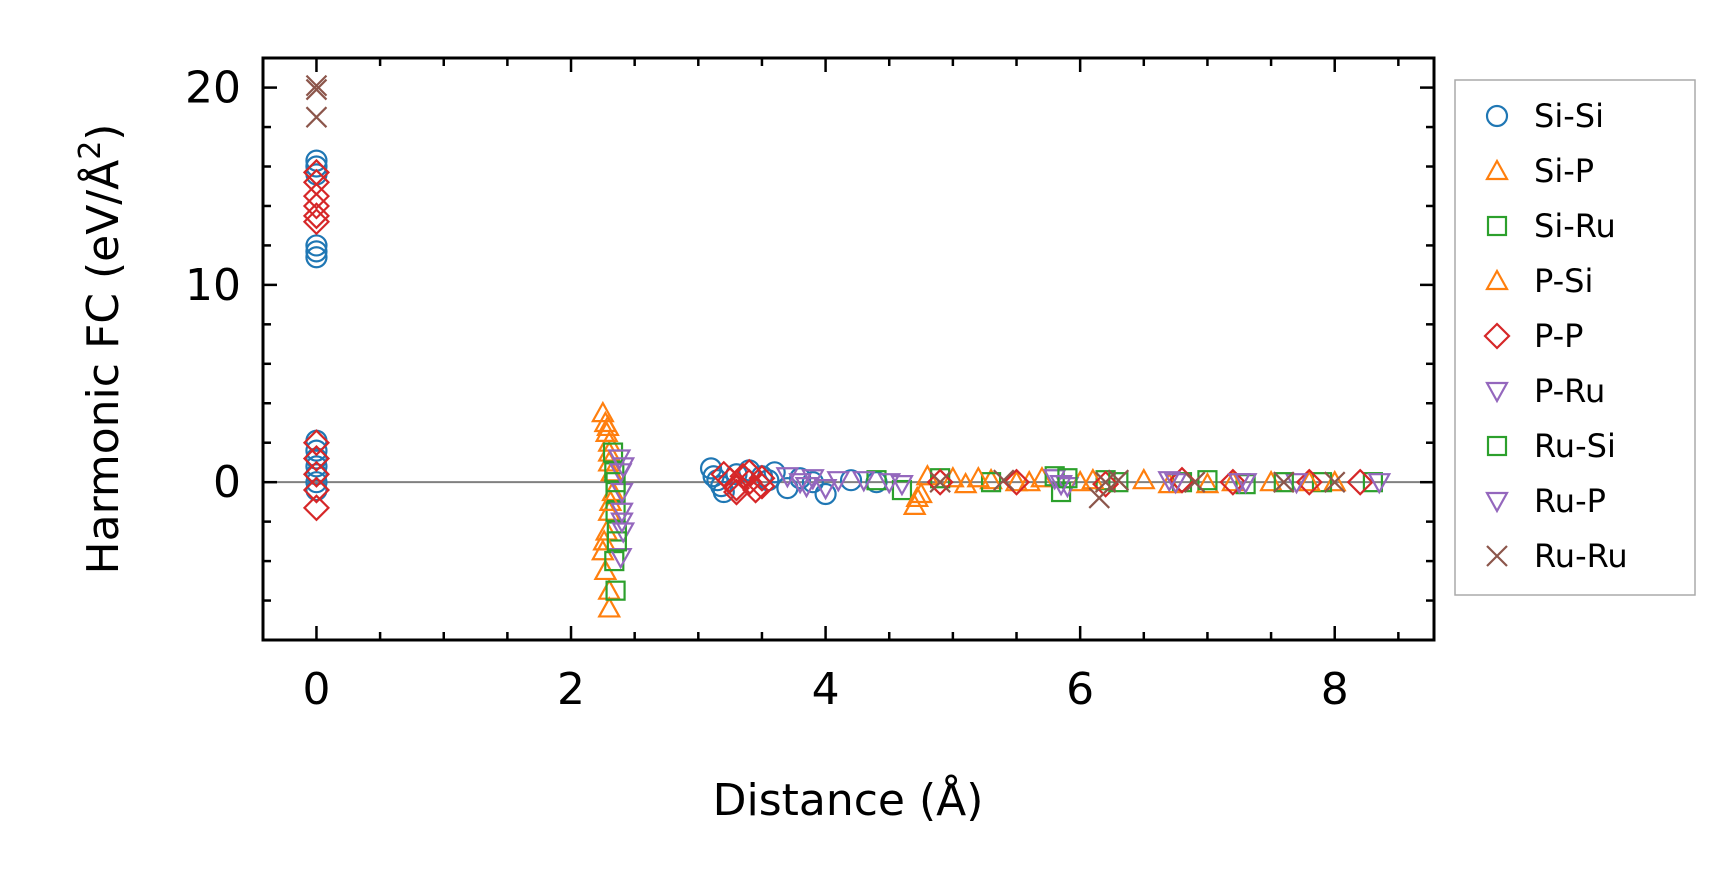 The height and width of the screenshot is (883, 1719). Describe the element at coordinates (213, 285) in the screenshot. I see `y-tick-label: 10` at that location.